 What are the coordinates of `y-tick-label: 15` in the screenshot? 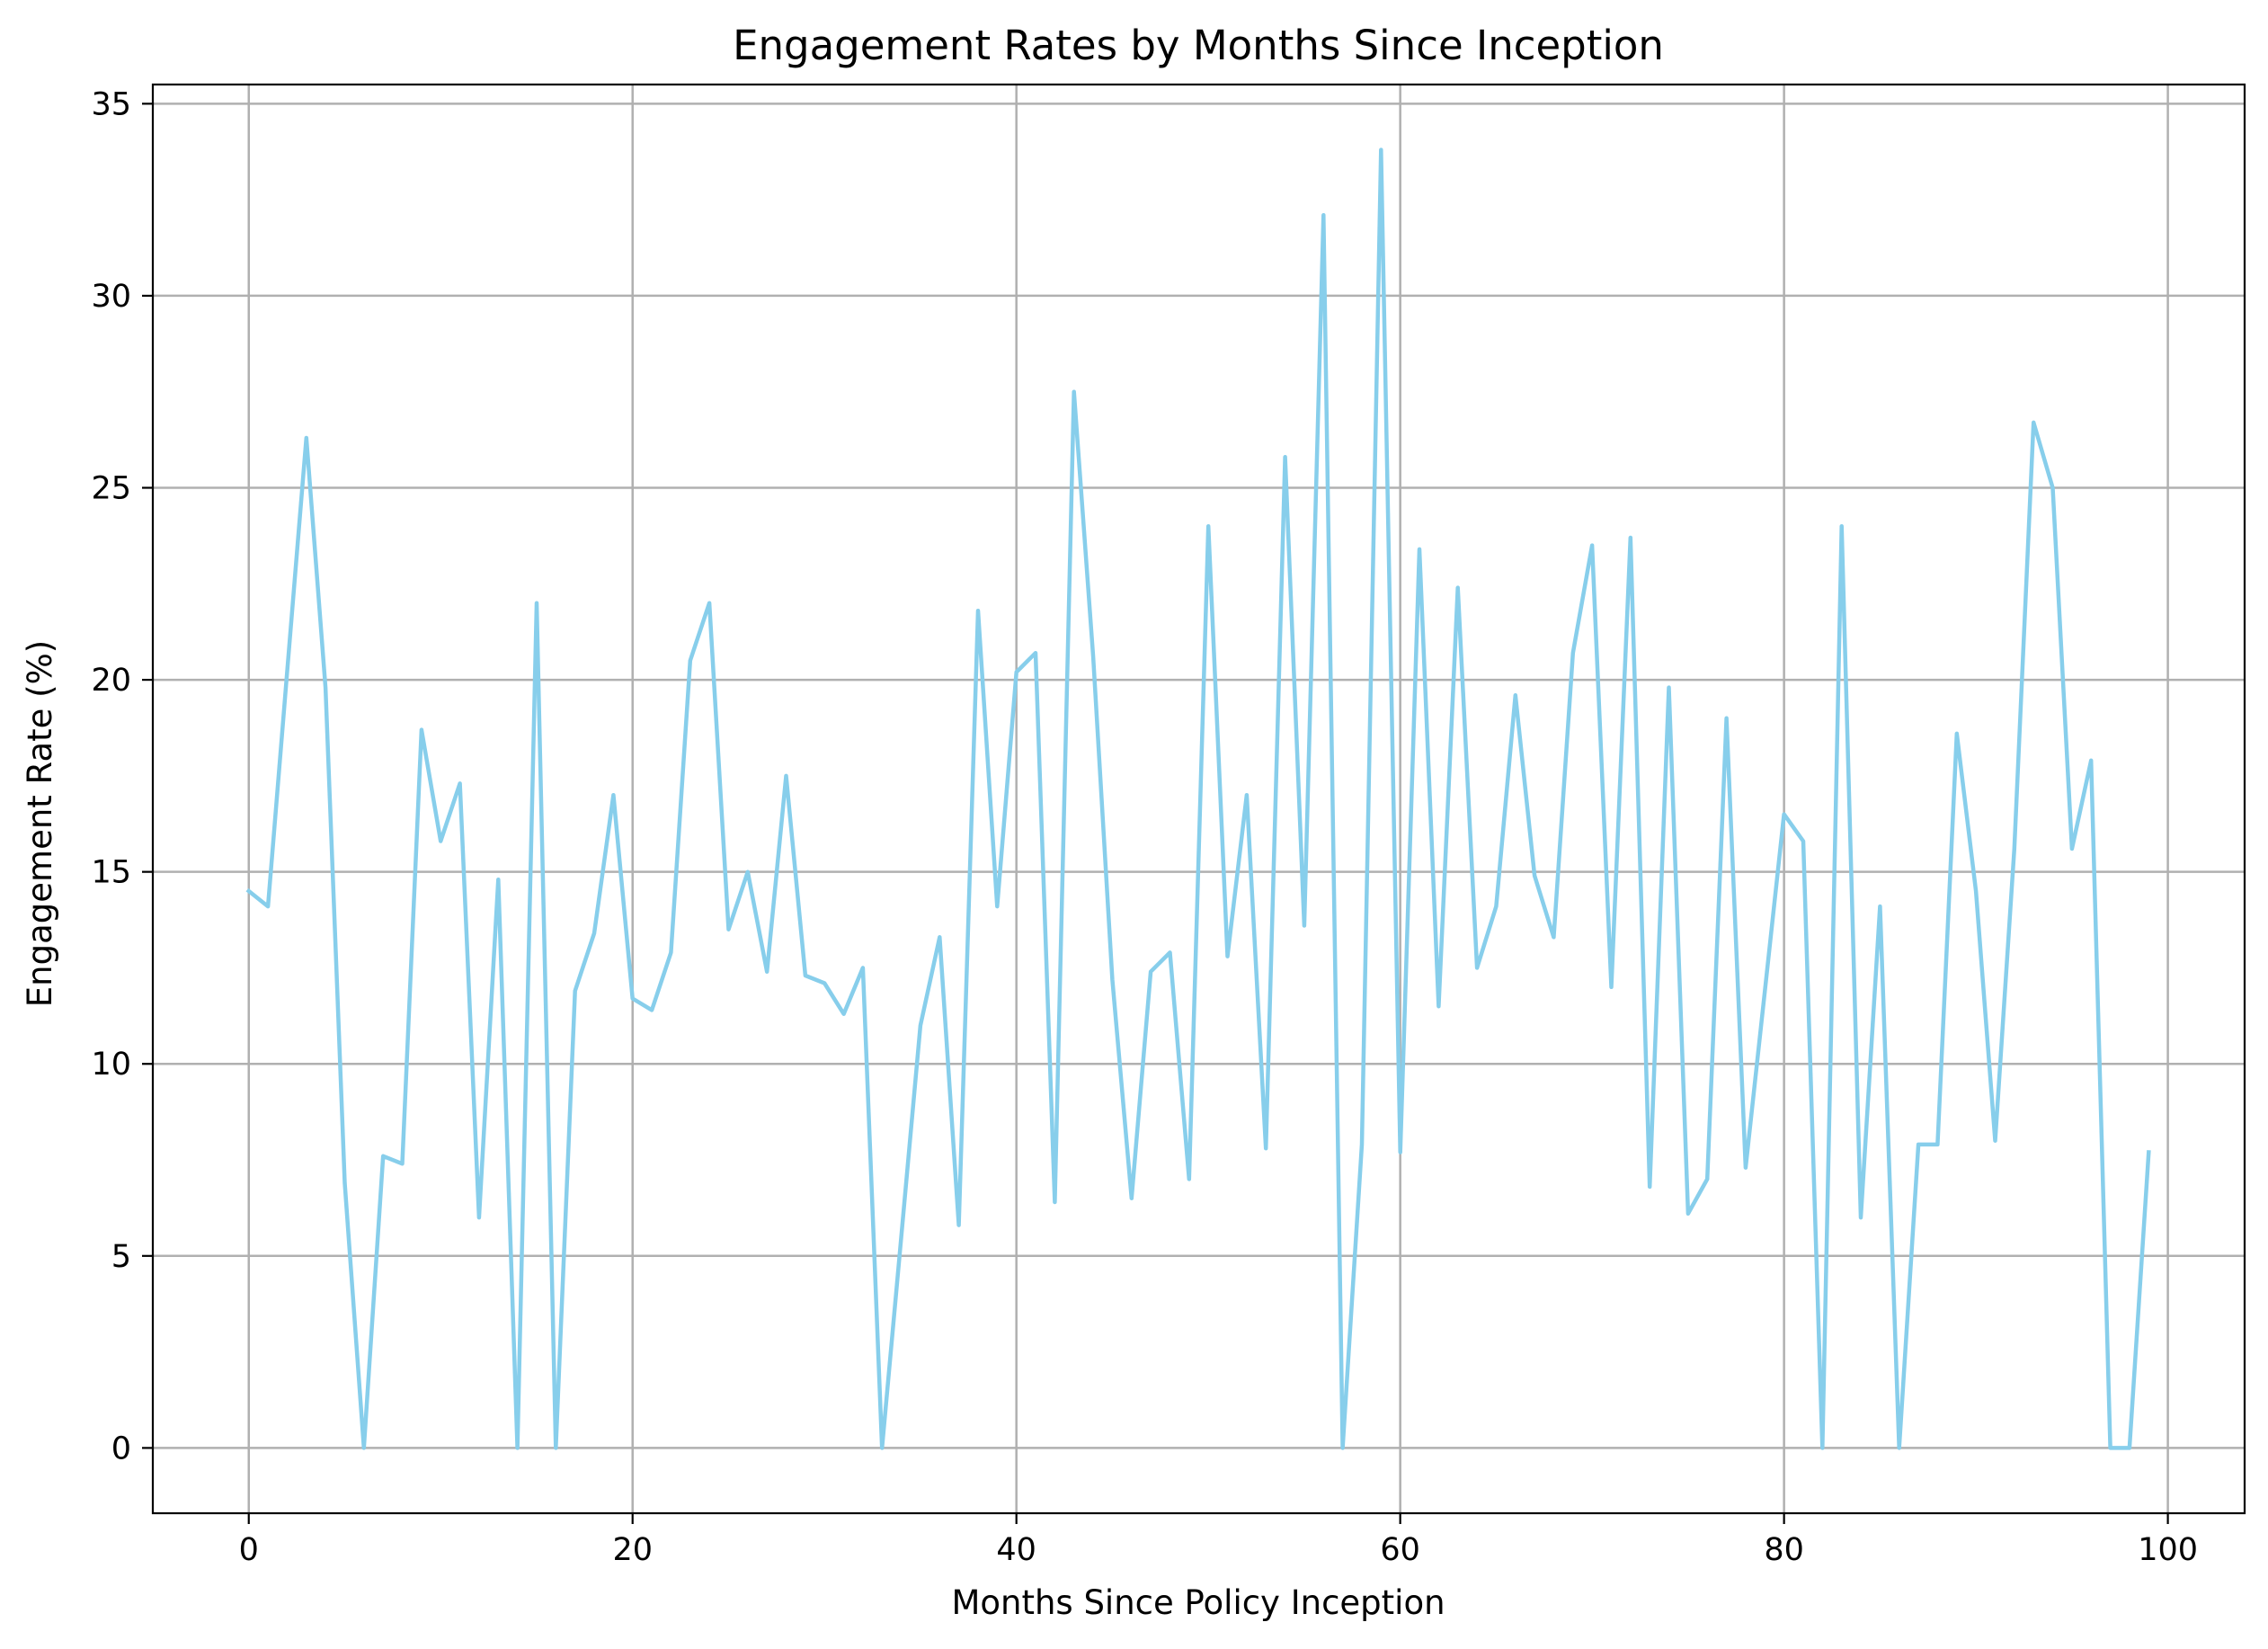 It's located at (111, 873).